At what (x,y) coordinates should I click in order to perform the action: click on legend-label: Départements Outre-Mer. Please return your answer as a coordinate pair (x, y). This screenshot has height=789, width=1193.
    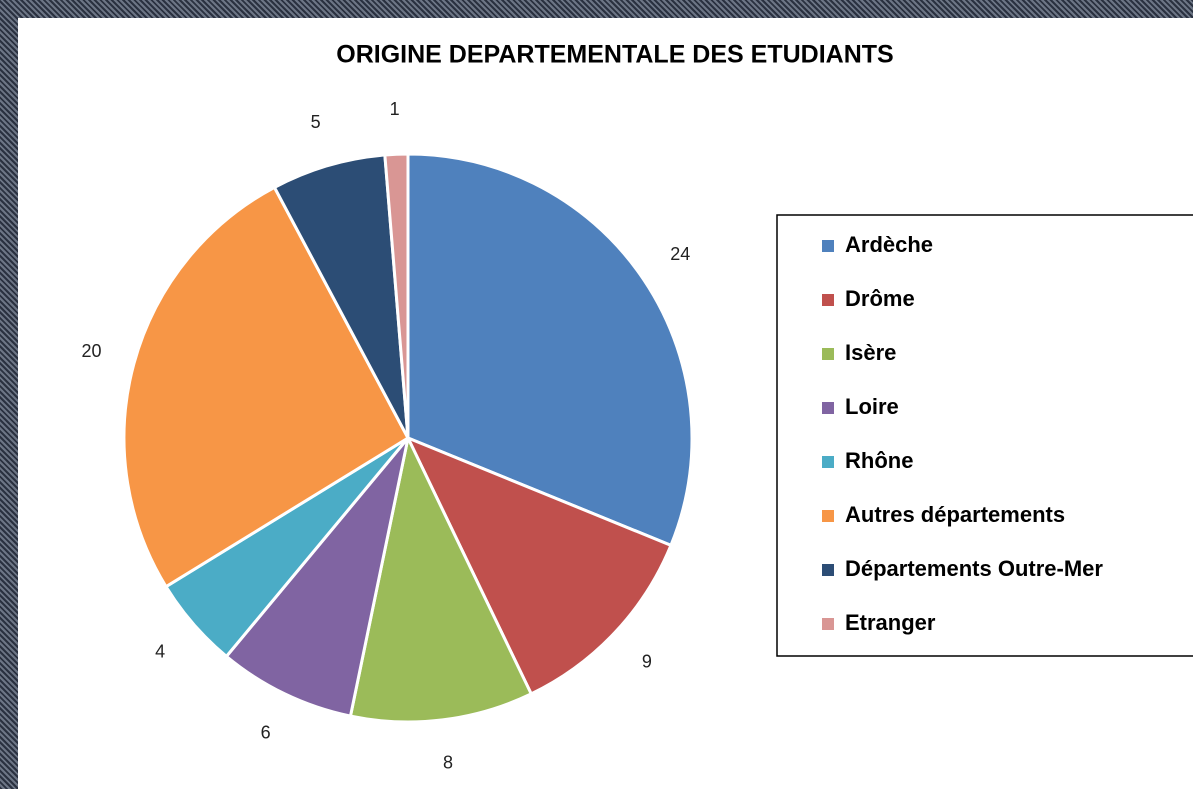
    Looking at the image, I should click on (974, 568).